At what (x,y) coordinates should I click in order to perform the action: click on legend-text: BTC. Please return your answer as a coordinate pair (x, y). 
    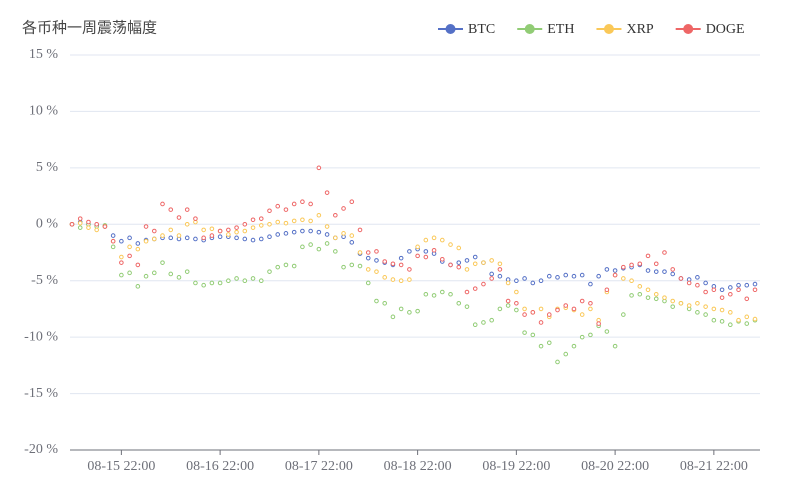
    Looking at the image, I should click on (481, 29).